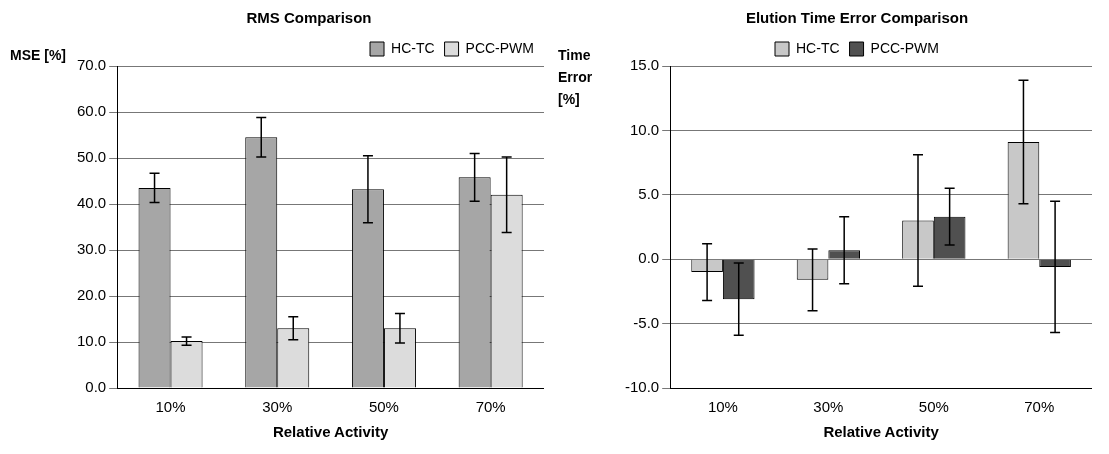  Describe the element at coordinates (91, 203) in the screenshot. I see `y-tick-label: 40.0` at that location.